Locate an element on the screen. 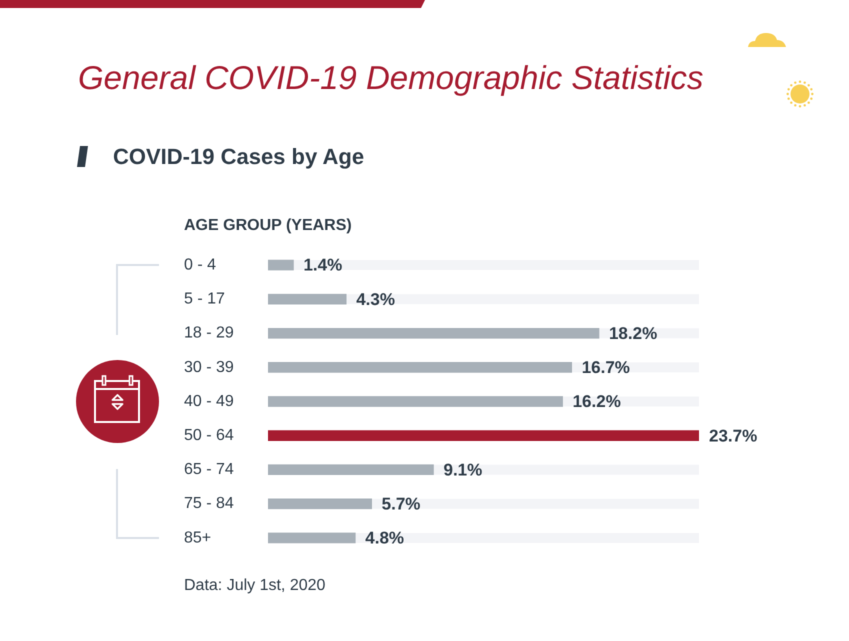 The width and height of the screenshot is (849, 641). y-tick-label: 40 - 49 is located at coordinates (209, 401).